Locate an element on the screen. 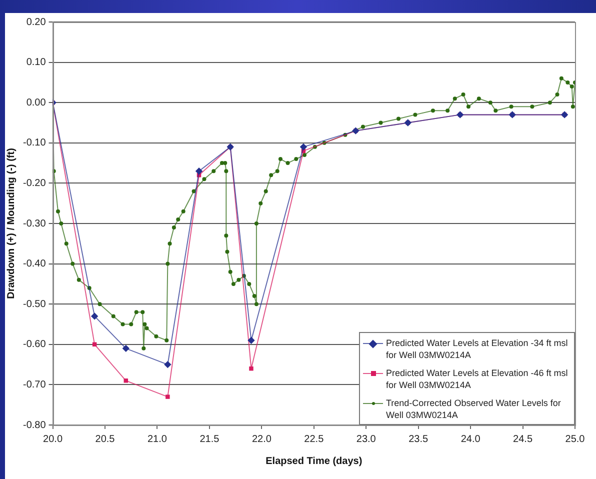 The image size is (596, 479). legend-label: Predicted Water Levels at Elevation -34 ft msl for Well 03MW0214A is located at coordinates (477, 349).